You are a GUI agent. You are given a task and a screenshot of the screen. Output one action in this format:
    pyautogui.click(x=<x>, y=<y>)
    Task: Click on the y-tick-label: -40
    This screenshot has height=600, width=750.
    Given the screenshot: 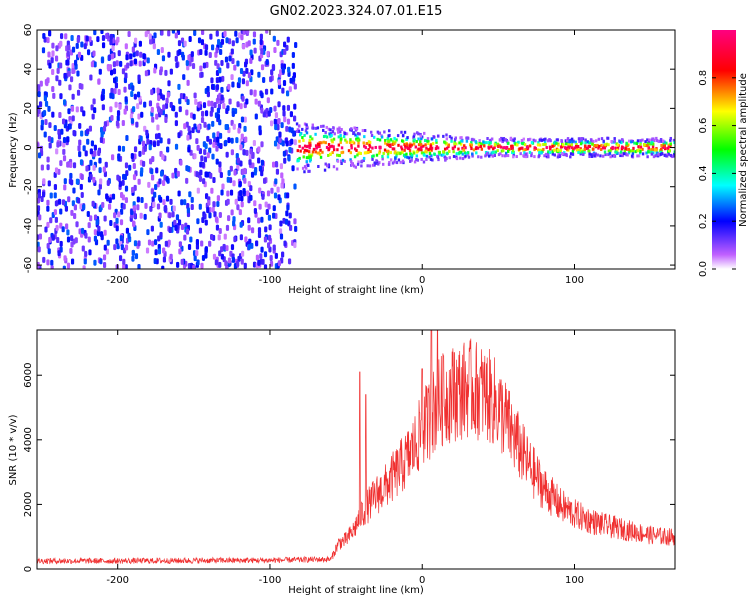 What is the action you would take?
    pyautogui.click(x=28, y=226)
    